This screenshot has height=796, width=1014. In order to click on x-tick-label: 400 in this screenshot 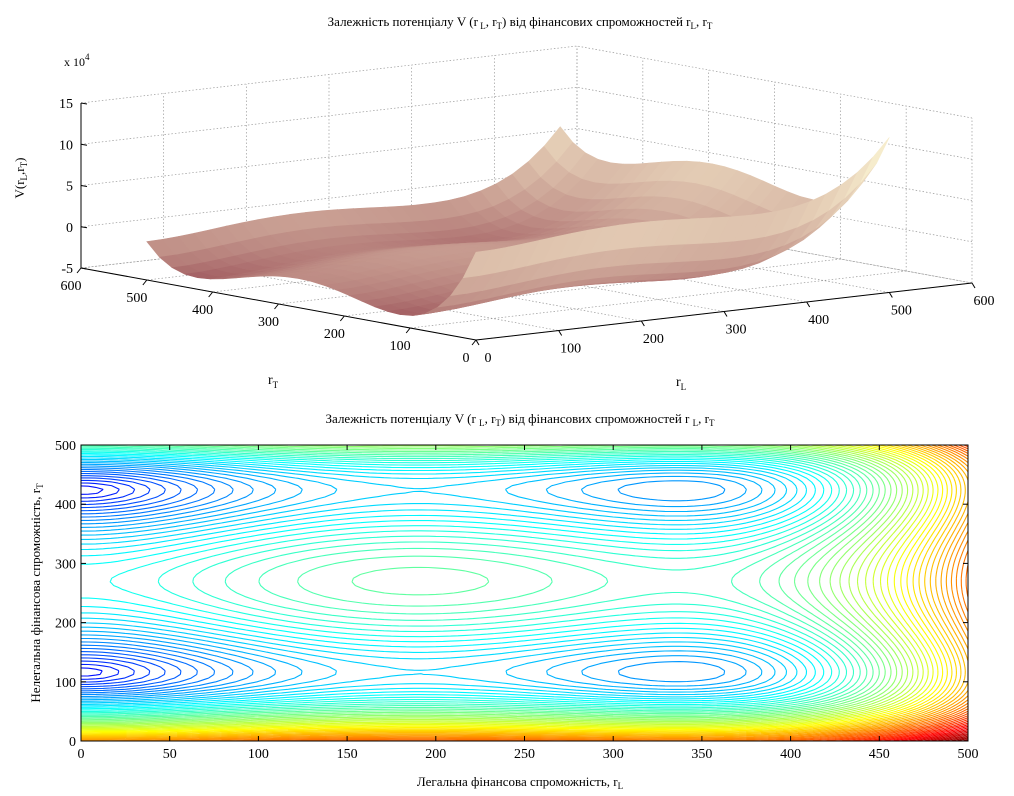, I will do `click(790, 754)`.